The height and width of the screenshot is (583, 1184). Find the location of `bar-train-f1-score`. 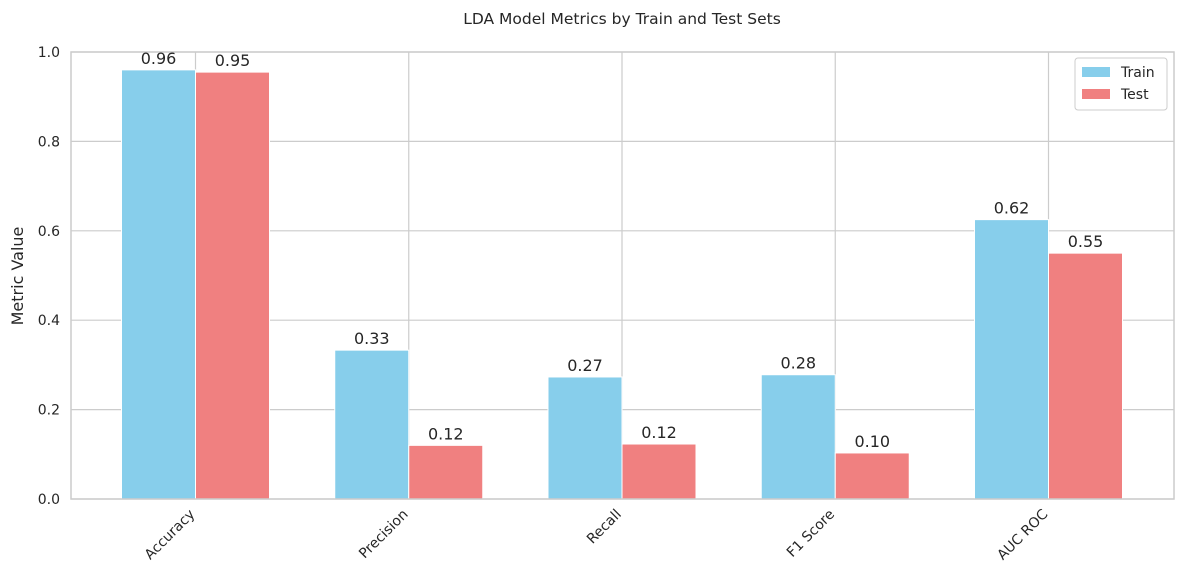

bar-train-f1-score is located at coordinates (798, 437).